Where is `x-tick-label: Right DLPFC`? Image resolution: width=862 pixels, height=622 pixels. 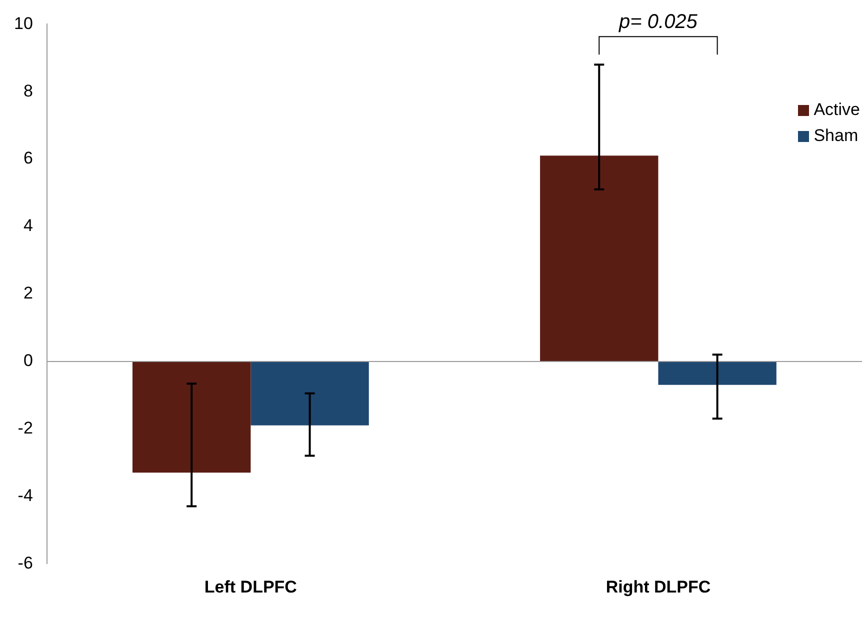 x-tick-label: Right DLPFC is located at coordinates (658, 586).